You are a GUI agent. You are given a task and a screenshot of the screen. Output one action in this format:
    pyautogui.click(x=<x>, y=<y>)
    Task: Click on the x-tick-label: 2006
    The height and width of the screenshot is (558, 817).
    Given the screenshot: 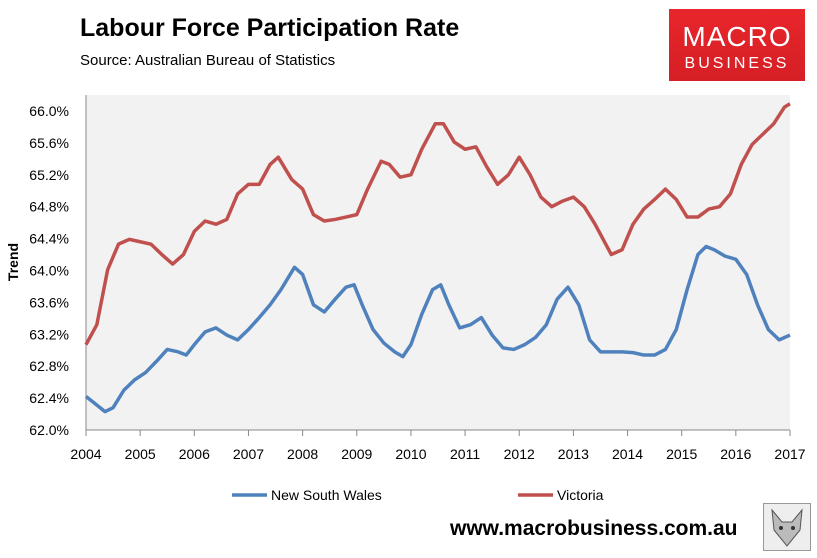 What is the action you would take?
    pyautogui.click(x=194, y=454)
    